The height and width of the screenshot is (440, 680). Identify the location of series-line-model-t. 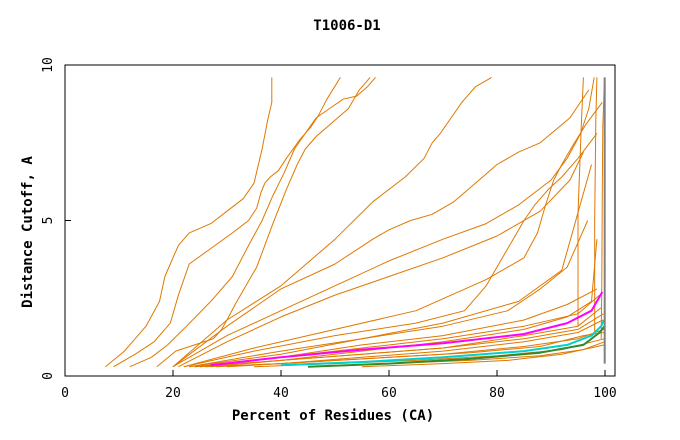
(415, 350).